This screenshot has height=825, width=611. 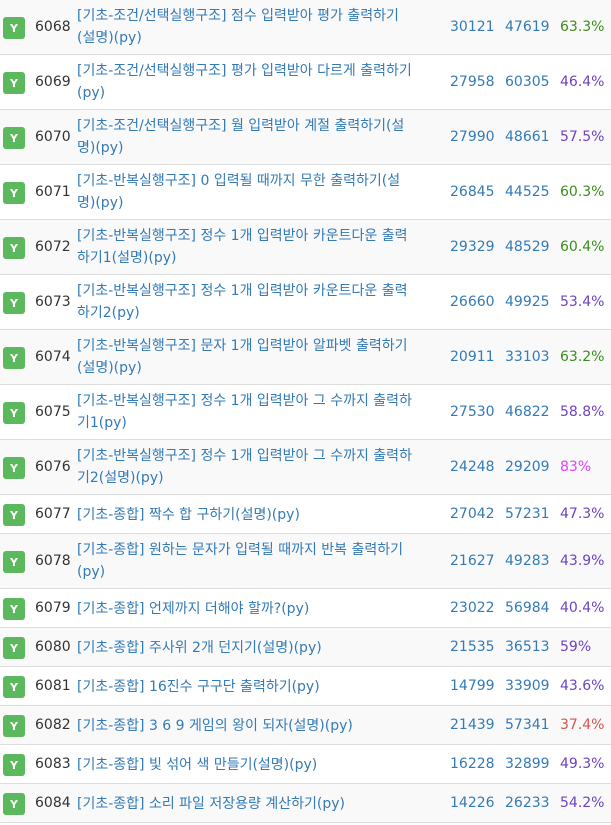 What do you see at coordinates (527, 803) in the screenshot?
I see `submission-count: 26233` at bounding box center [527, 803].